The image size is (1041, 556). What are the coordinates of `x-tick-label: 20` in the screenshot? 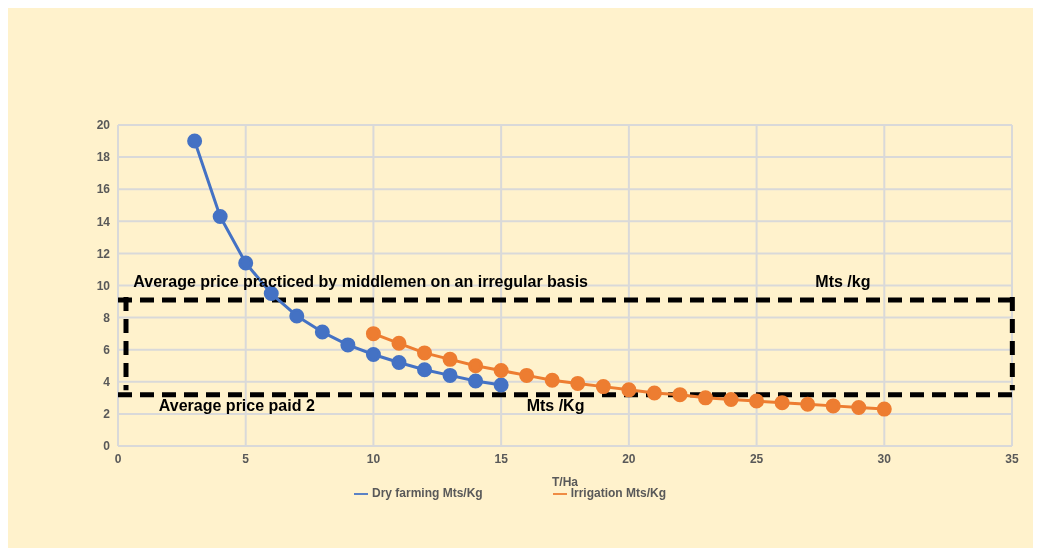 It's located at (629, 458).